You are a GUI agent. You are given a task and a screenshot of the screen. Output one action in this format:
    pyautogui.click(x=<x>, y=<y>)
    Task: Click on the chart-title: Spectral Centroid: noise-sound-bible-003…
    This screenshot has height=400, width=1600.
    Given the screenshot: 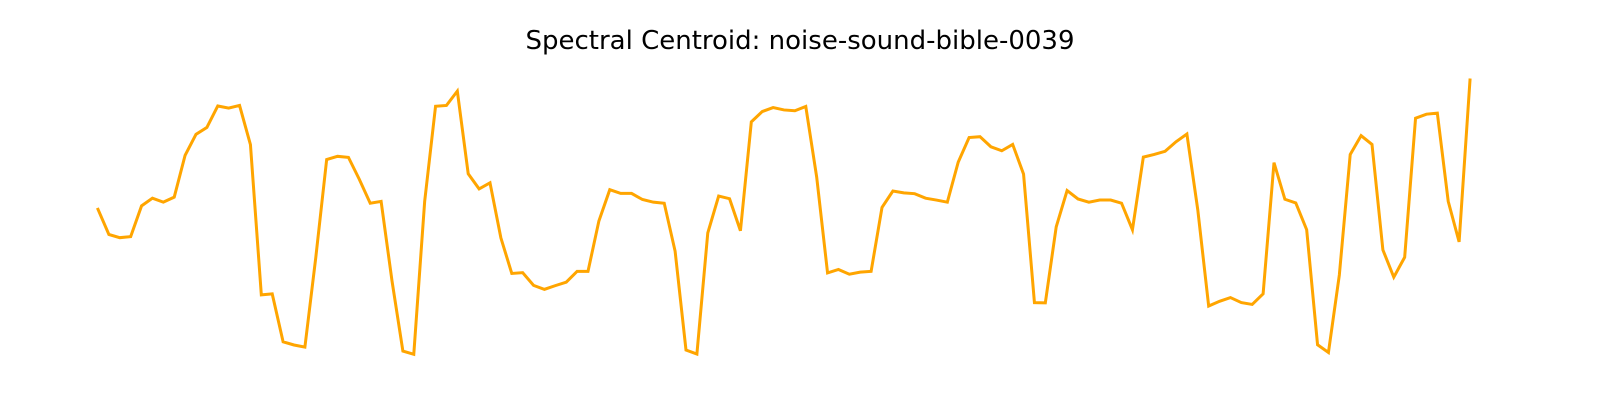 What is the action you would take?
    pyautogui.click(x=800, y=41)
    